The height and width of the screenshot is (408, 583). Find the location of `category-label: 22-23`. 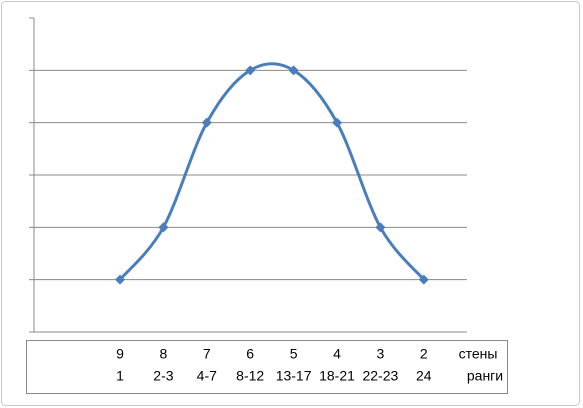

category-label: 22-23 is located at coordinates (380, 376).